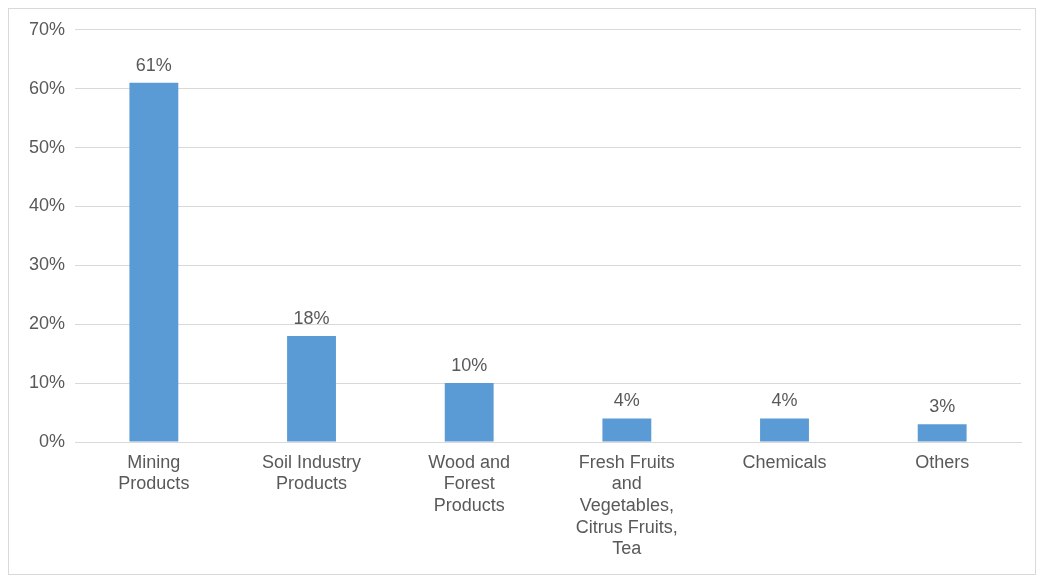 The width and height of the screenshot is (1044, 583). I want to click on y-tick-label: 0%, so click(52, 440).